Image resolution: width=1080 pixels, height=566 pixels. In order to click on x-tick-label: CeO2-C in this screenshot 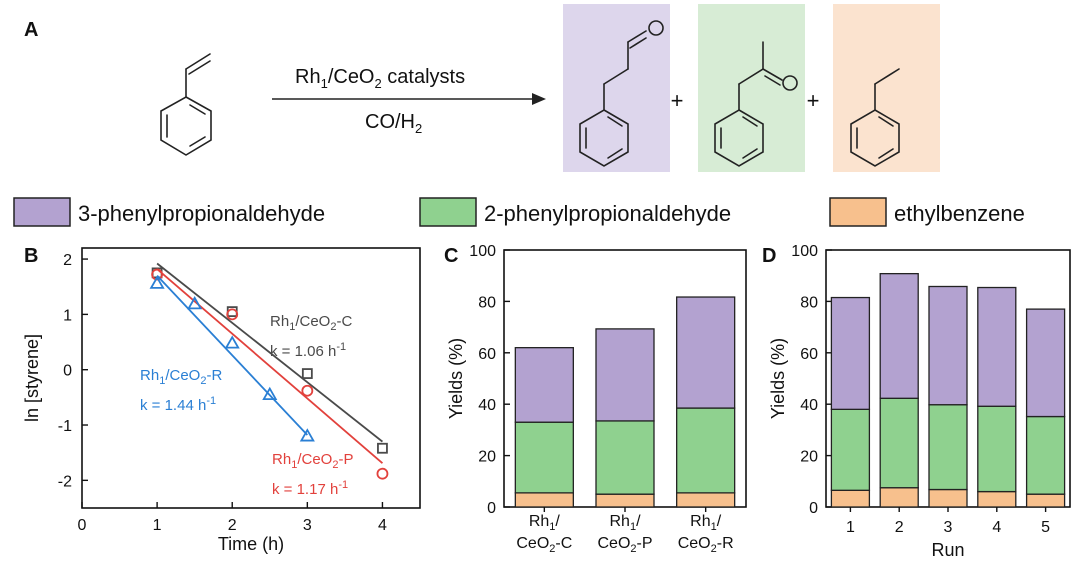, I will do `click(544, 545)`.